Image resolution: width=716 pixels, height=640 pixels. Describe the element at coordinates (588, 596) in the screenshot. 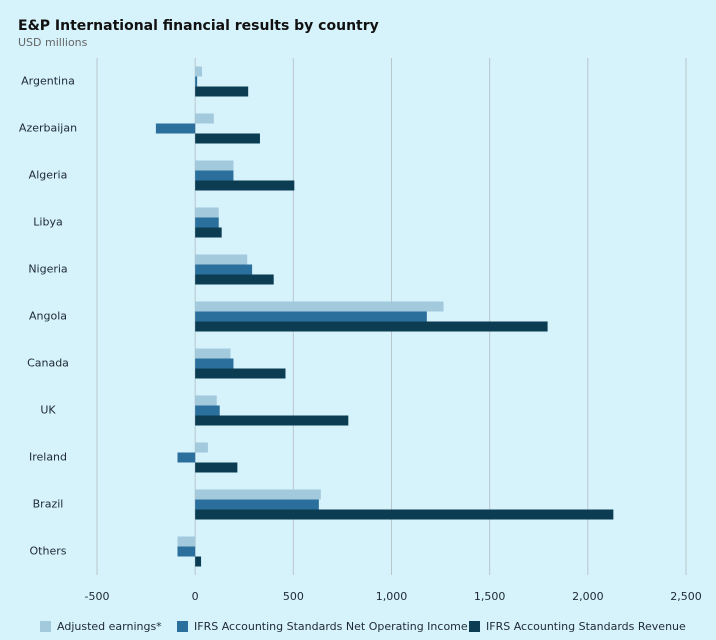

I see `x-tick-label: 2,000` at that location.